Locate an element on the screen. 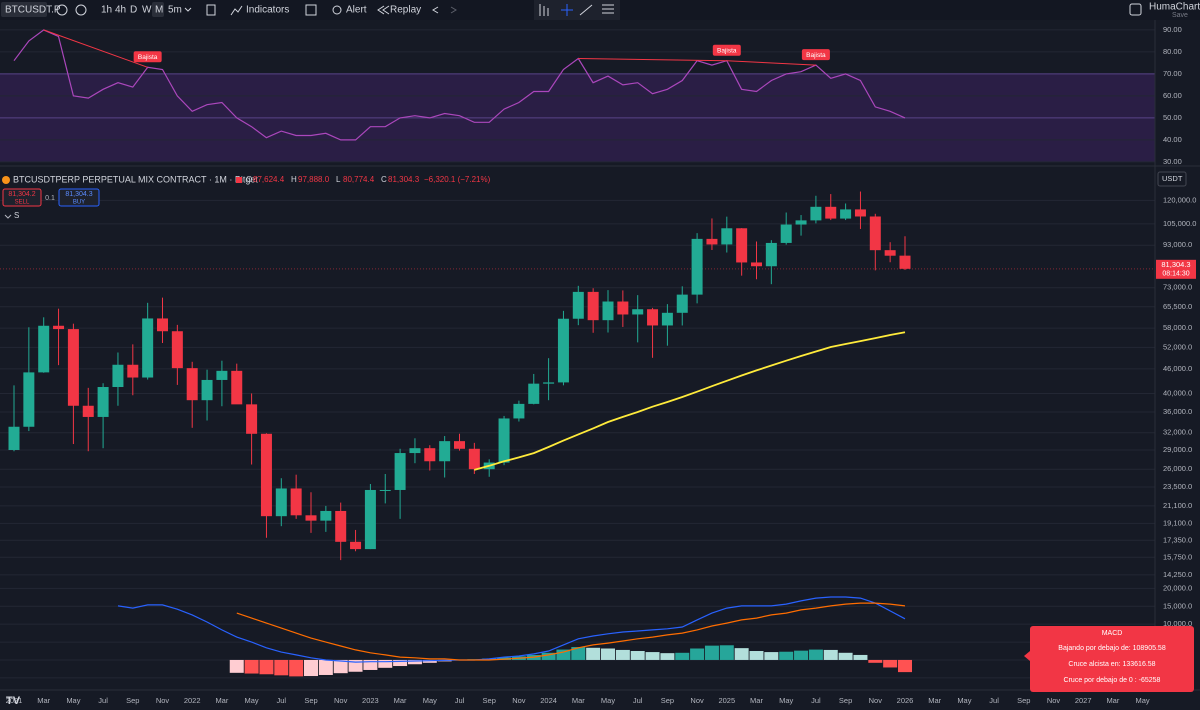  sell-price: 81,304.2 is located at coordinates (21, 194).